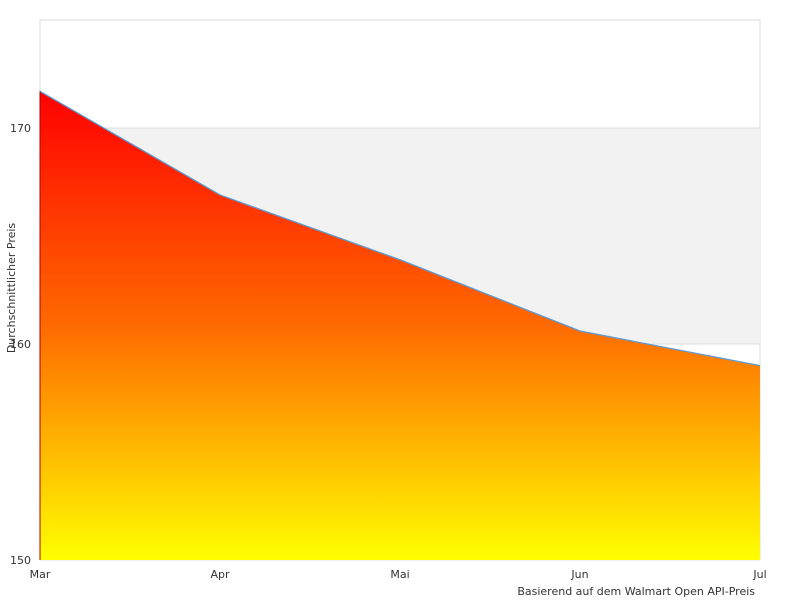 This screenshot has height=600, width=800. What do you see at coordinates (579, 574) in the screenshot?
I see `x-tick-label: Jun` at bounding box center [579, 574].